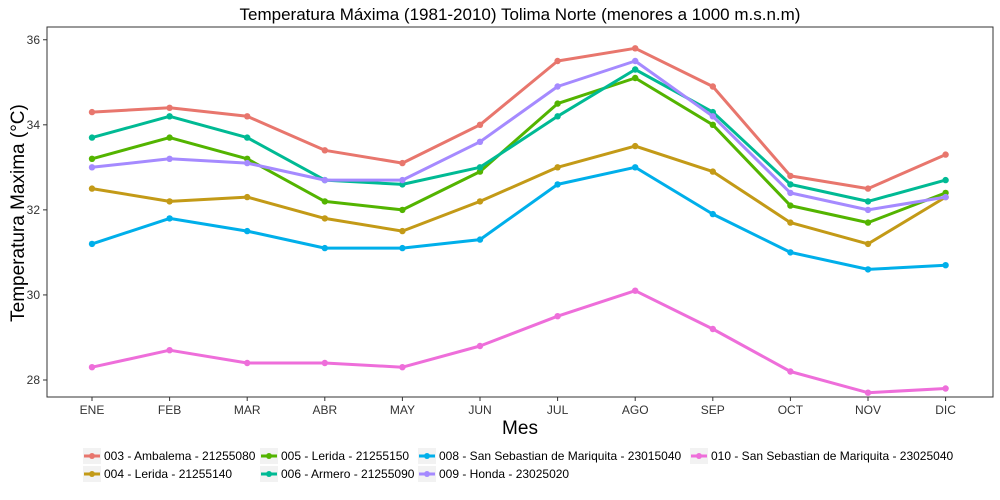  What do you see at coordinates (324, 410) in the screenshot?
I see `x-tick-label: ABR` at bounding box center [324, 410].